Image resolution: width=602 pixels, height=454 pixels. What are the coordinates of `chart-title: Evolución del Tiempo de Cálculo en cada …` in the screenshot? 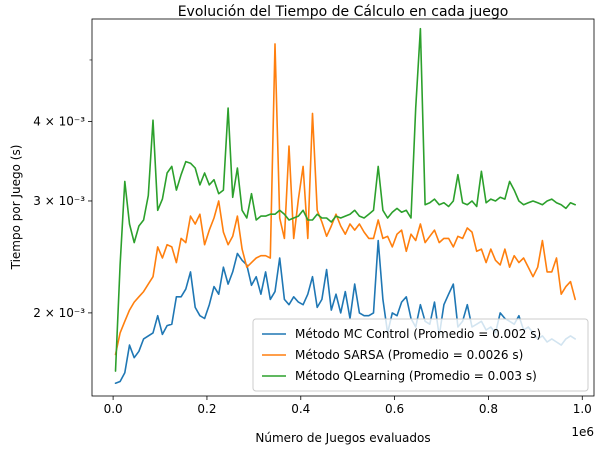 It's located at (343, 12).